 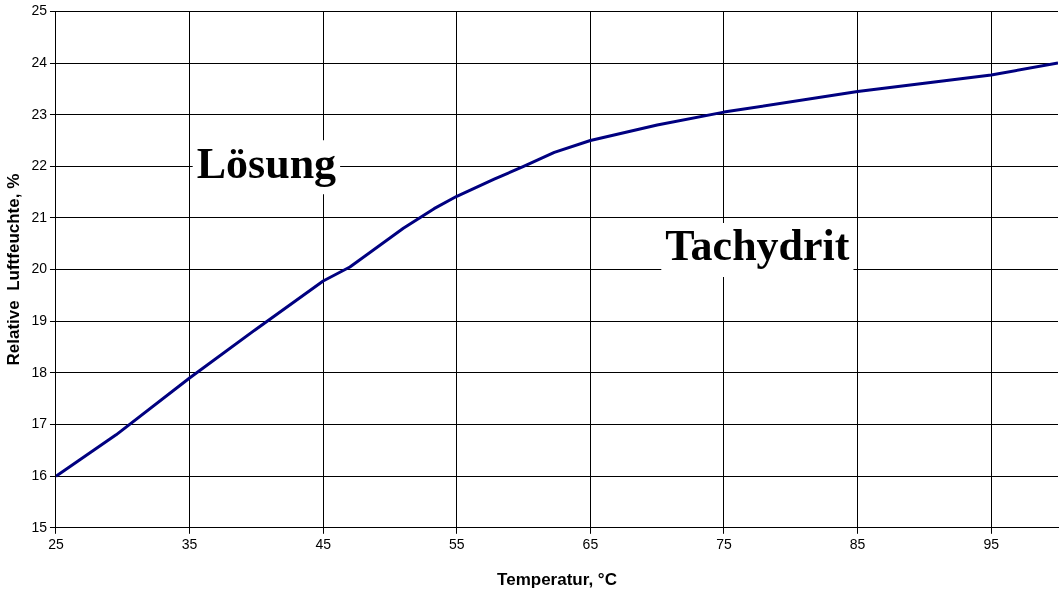 I want to click on annotation: Lösung, so click(x=266, y=163).